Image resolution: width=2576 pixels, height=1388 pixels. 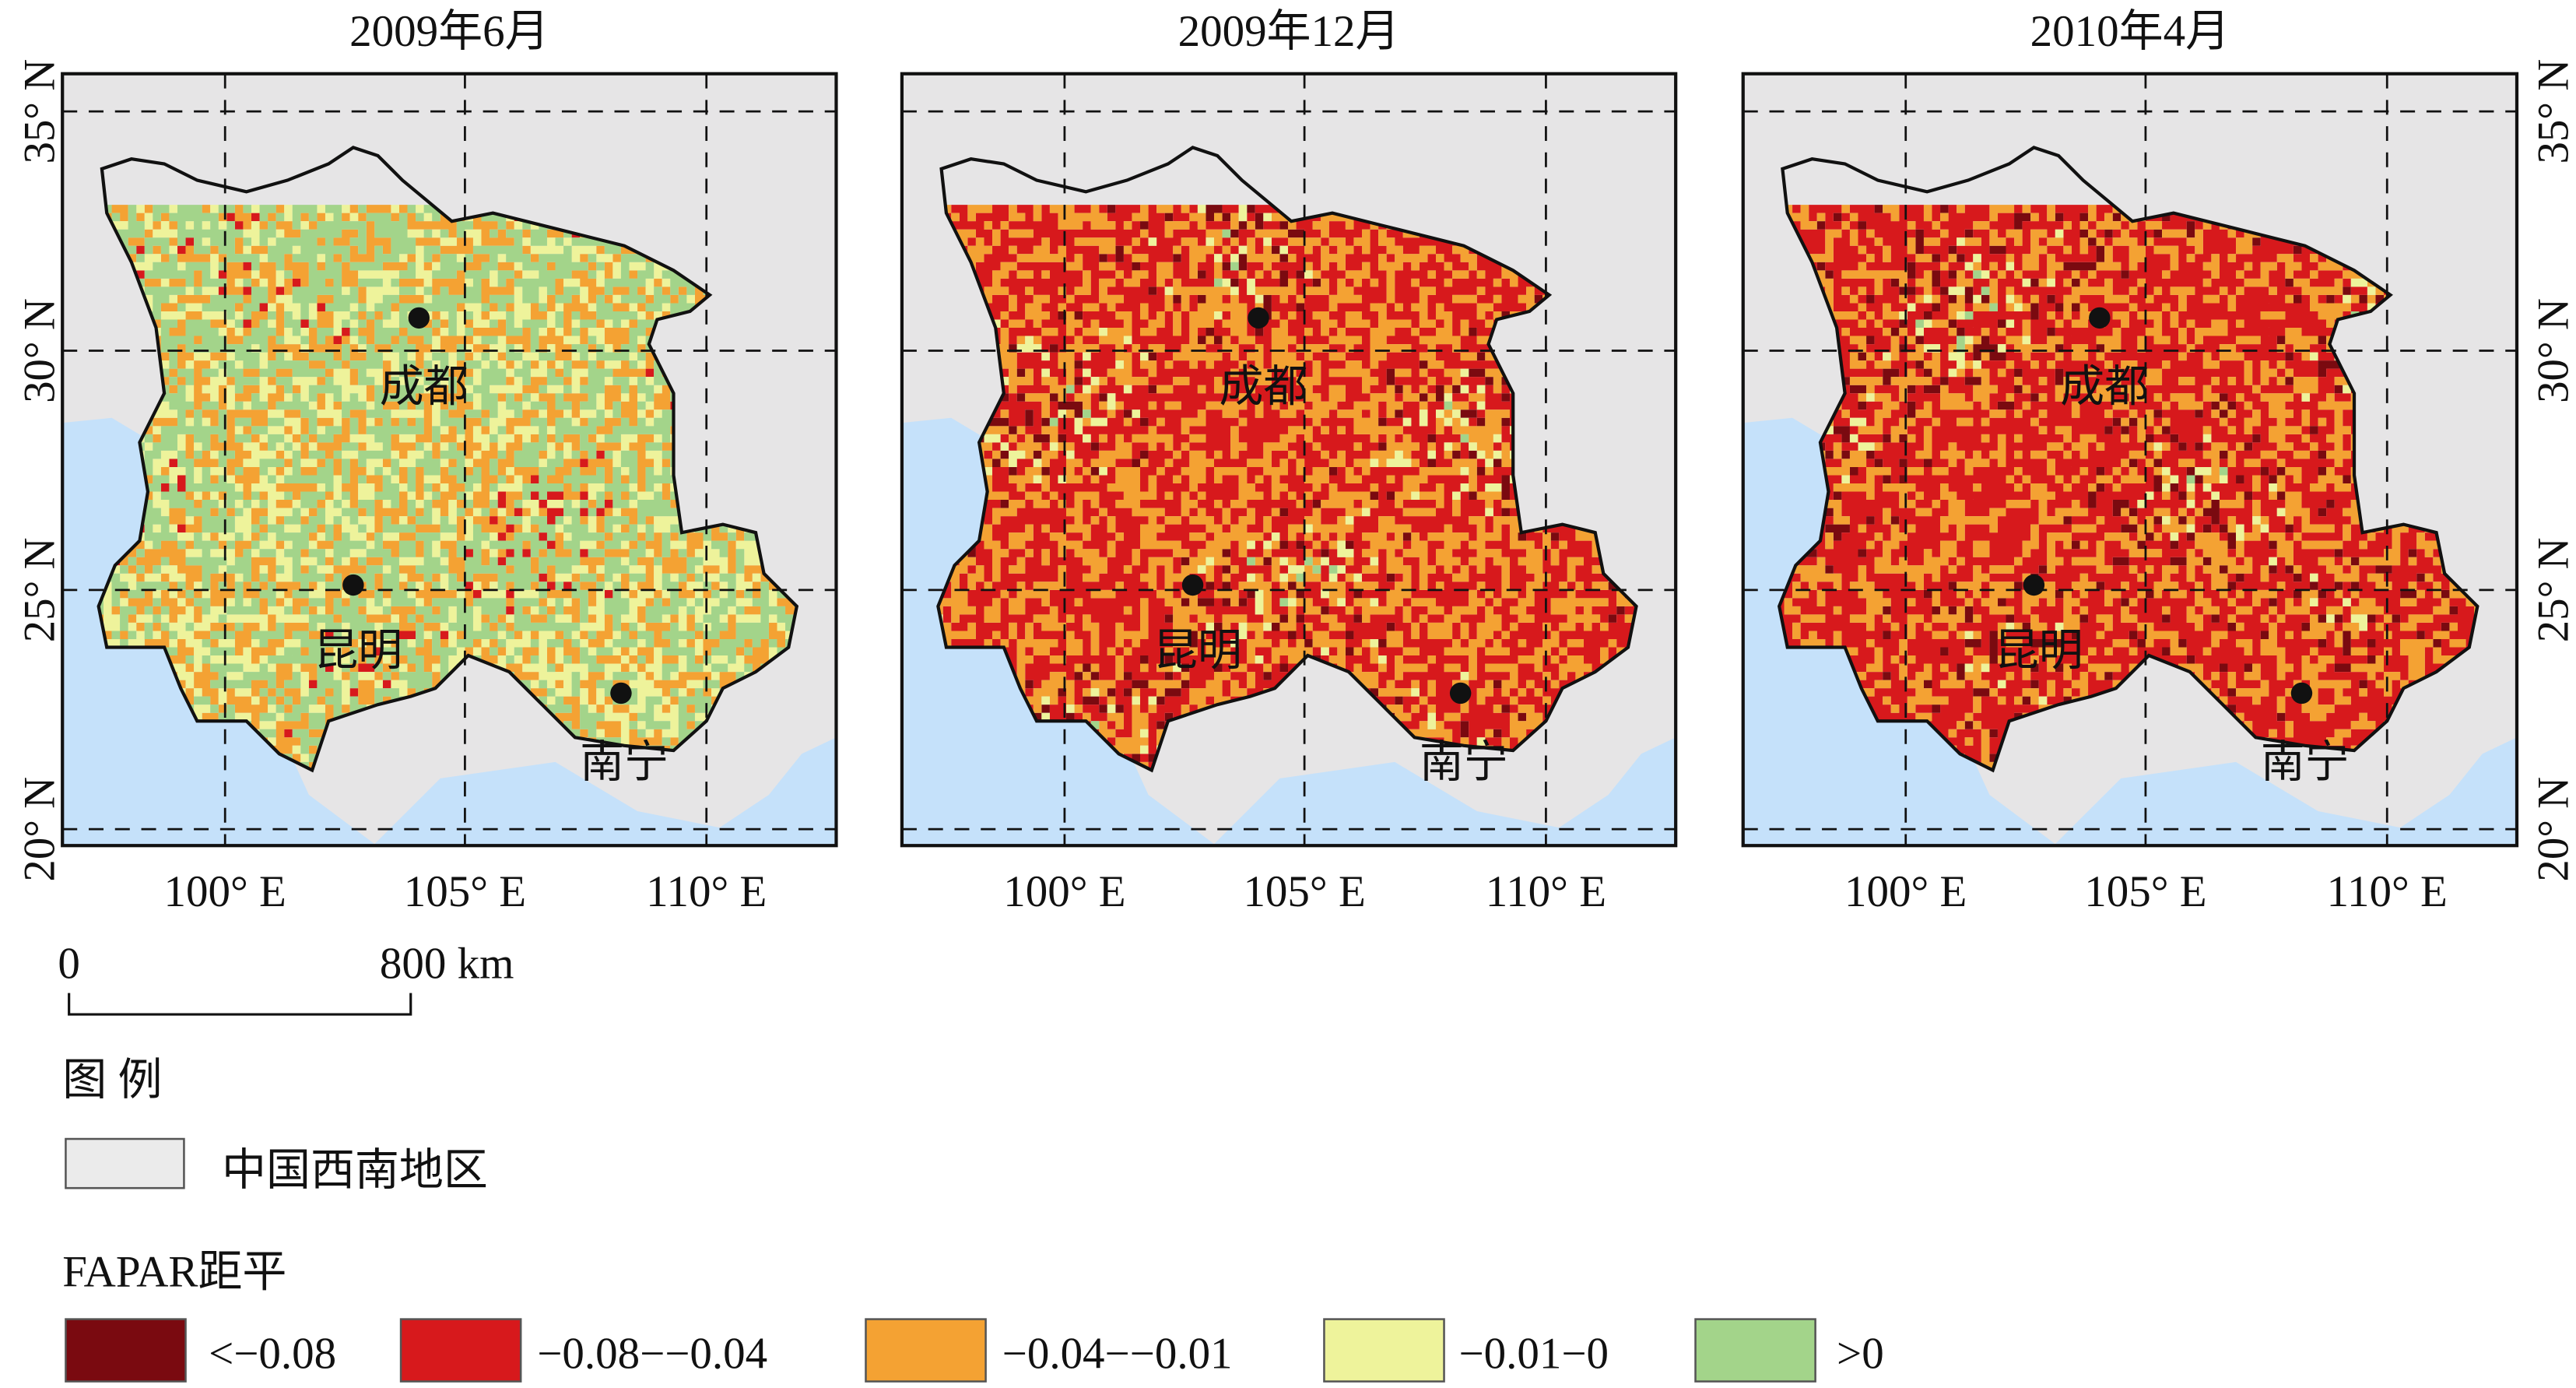 I want to click on panel-title: 2009年6月, so click(x=449, y=32).